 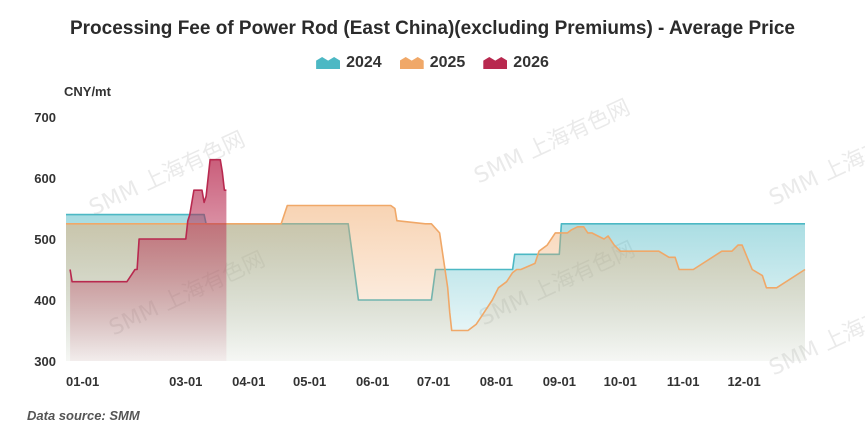 I want to click on x-tick-label: 10-01, so click(x=620, y=381).